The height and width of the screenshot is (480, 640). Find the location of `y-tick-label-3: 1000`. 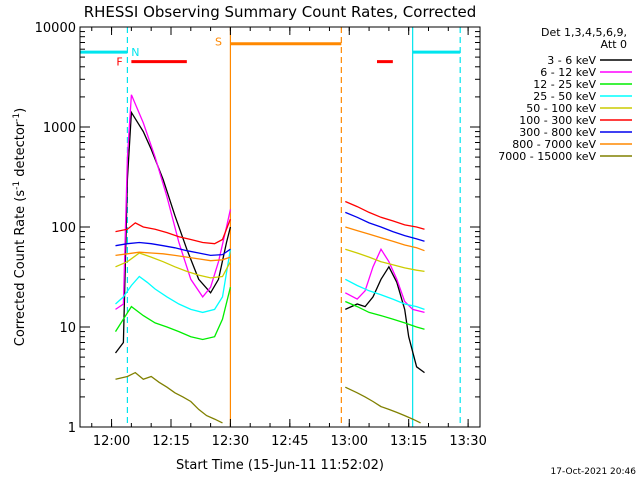

y-tick-label-3: 1000 is located at coordinates (59, 128).